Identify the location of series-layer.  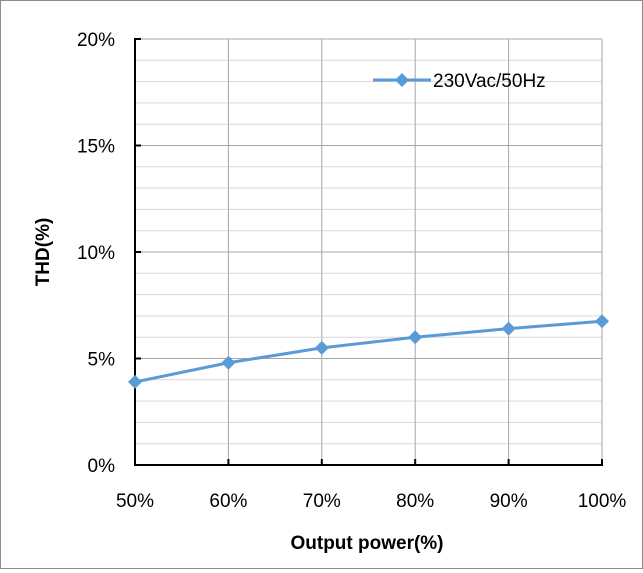
(368, 351).